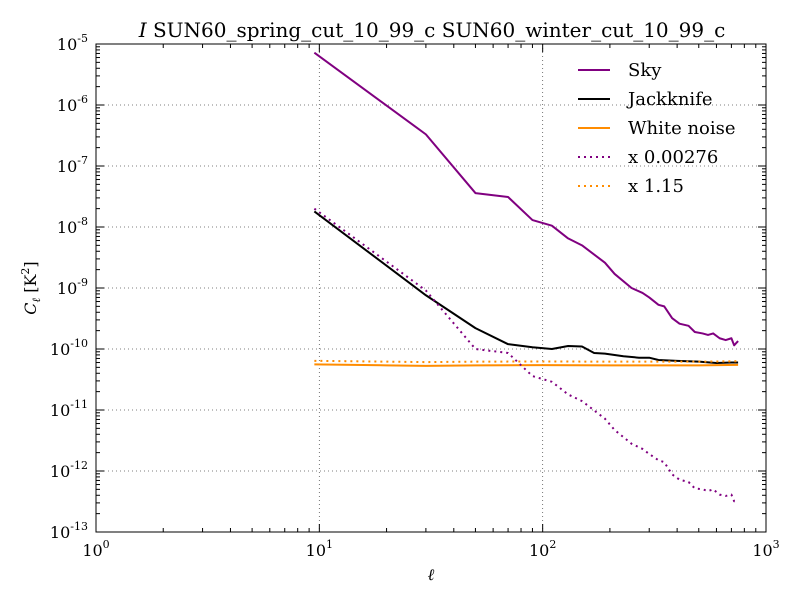 This screenshot has height=600, width=800. Describe the element at coordinates (69, 531) in the screenshot. I see `y-tick-label: 10⁻¹³` at that location.